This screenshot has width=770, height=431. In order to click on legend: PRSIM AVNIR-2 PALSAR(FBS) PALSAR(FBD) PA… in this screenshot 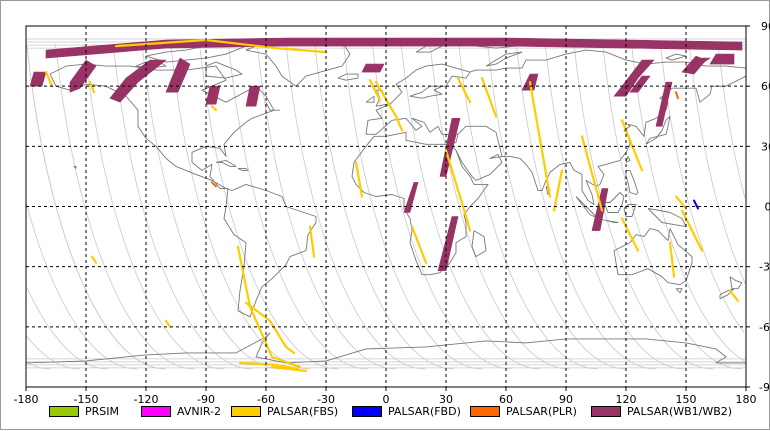, I will do `click(399, 413)`.